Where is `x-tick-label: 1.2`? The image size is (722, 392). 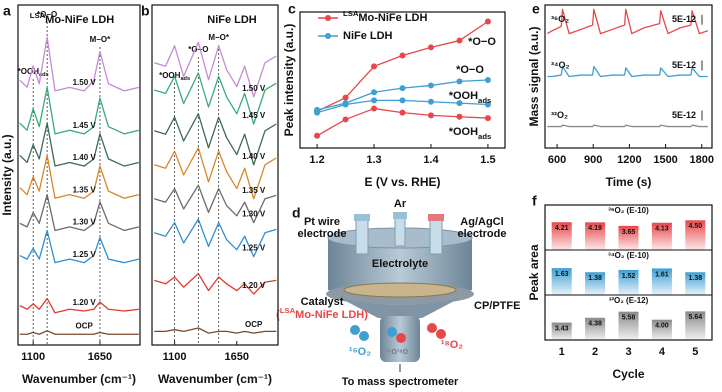
x-tick-label: 1.2 is located at coordinates (316, 160).